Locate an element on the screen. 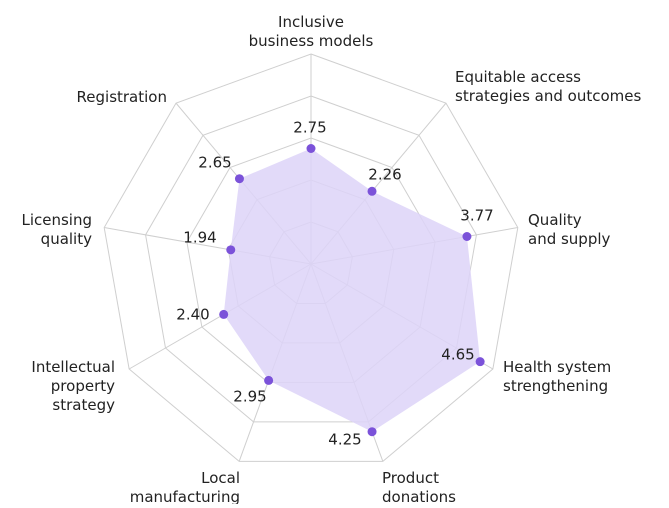 The width and height of the screenshot is (669, 508). axis-label: Health system strengthening is located at coordinates (557, 376).